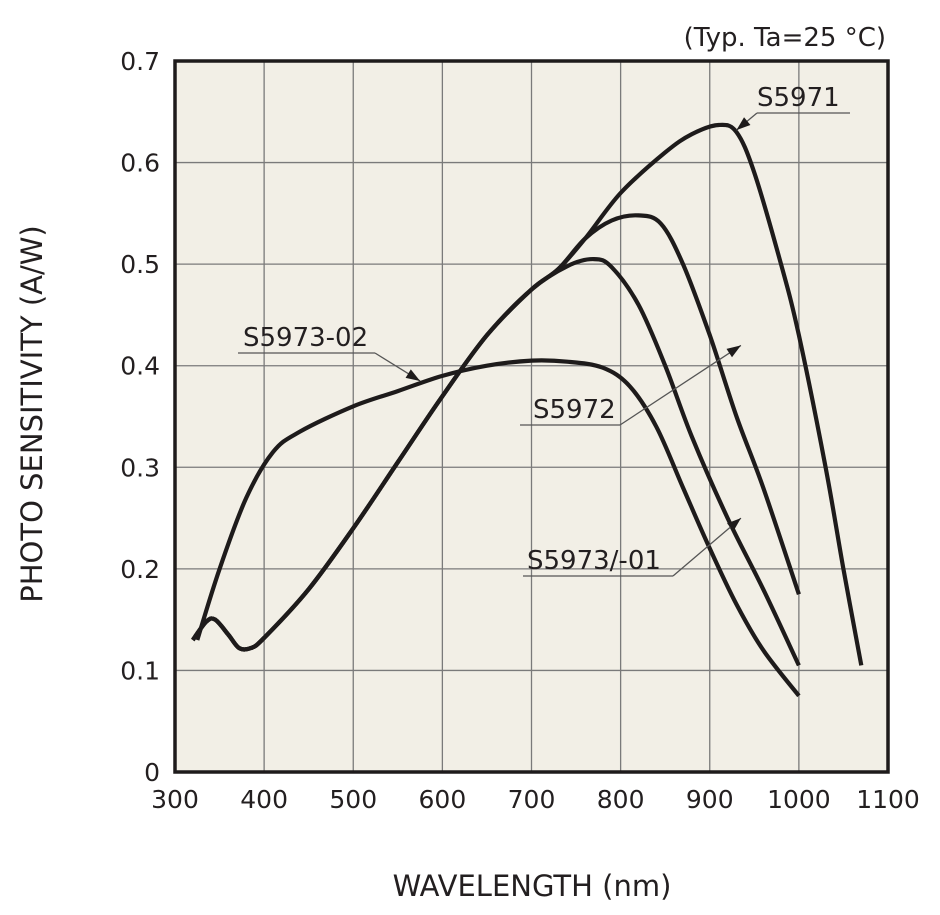  What do you see at coordinates (621, 799) in the screenshot?
I see `x-tick-label: 800` at bounding box center [621, 799].